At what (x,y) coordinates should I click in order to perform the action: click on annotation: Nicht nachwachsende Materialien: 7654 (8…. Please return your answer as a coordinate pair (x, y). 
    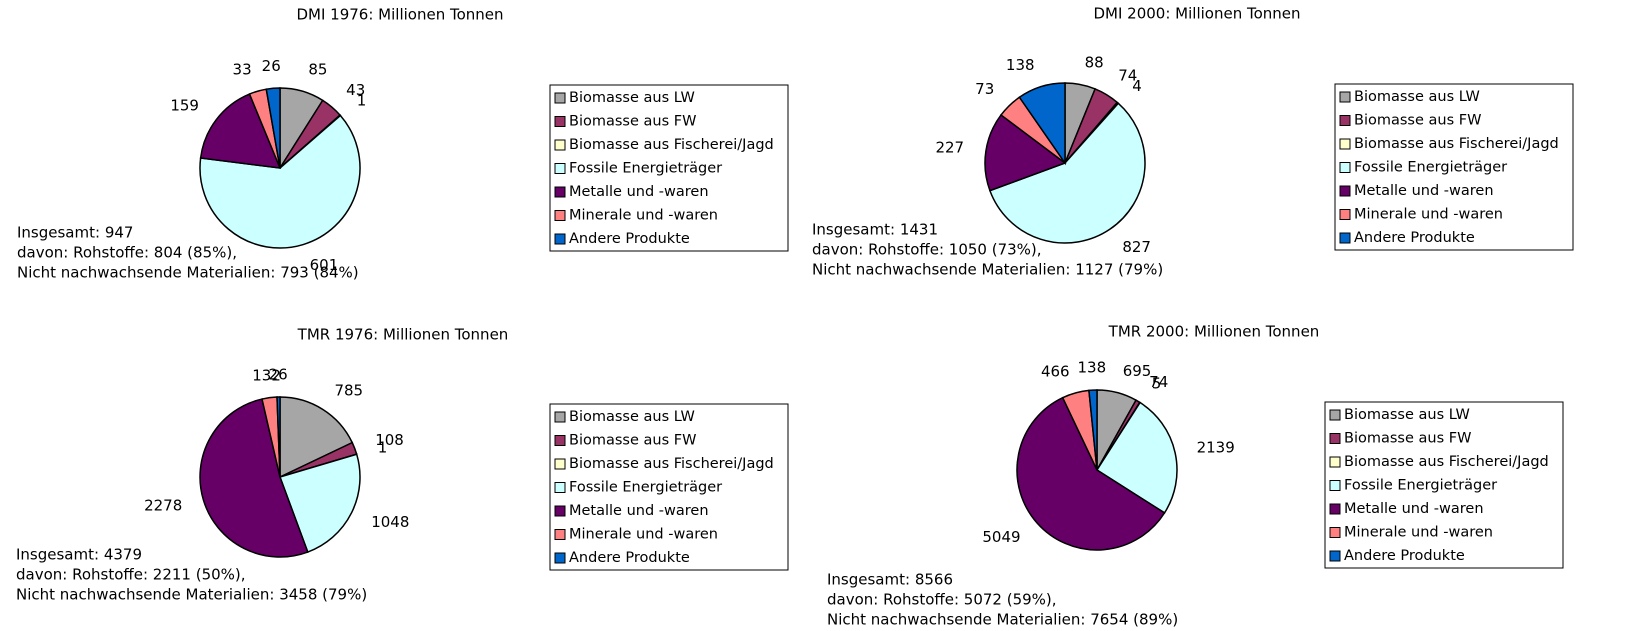
    Looking at the image, I should click on (1002, 620).